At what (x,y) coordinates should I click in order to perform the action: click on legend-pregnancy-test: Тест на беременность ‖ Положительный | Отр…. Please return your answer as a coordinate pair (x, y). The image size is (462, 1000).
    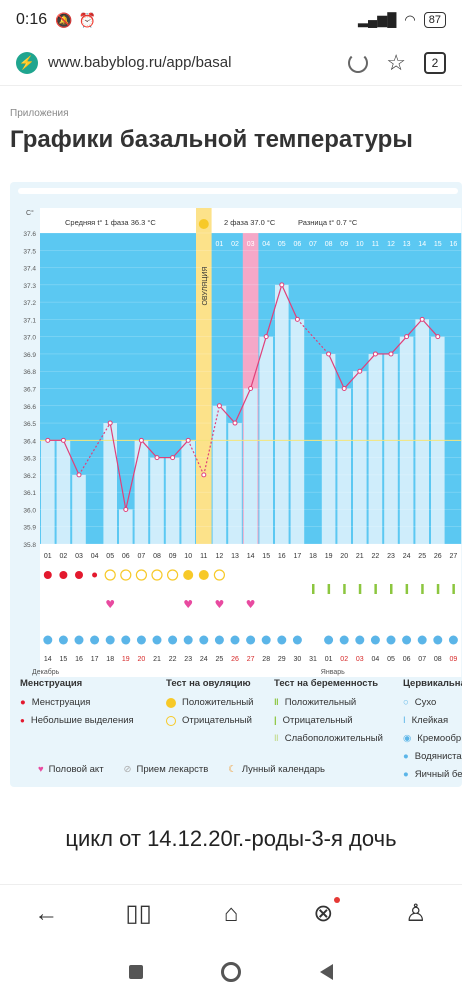
    Looking at the image, I should click on (328, 714).